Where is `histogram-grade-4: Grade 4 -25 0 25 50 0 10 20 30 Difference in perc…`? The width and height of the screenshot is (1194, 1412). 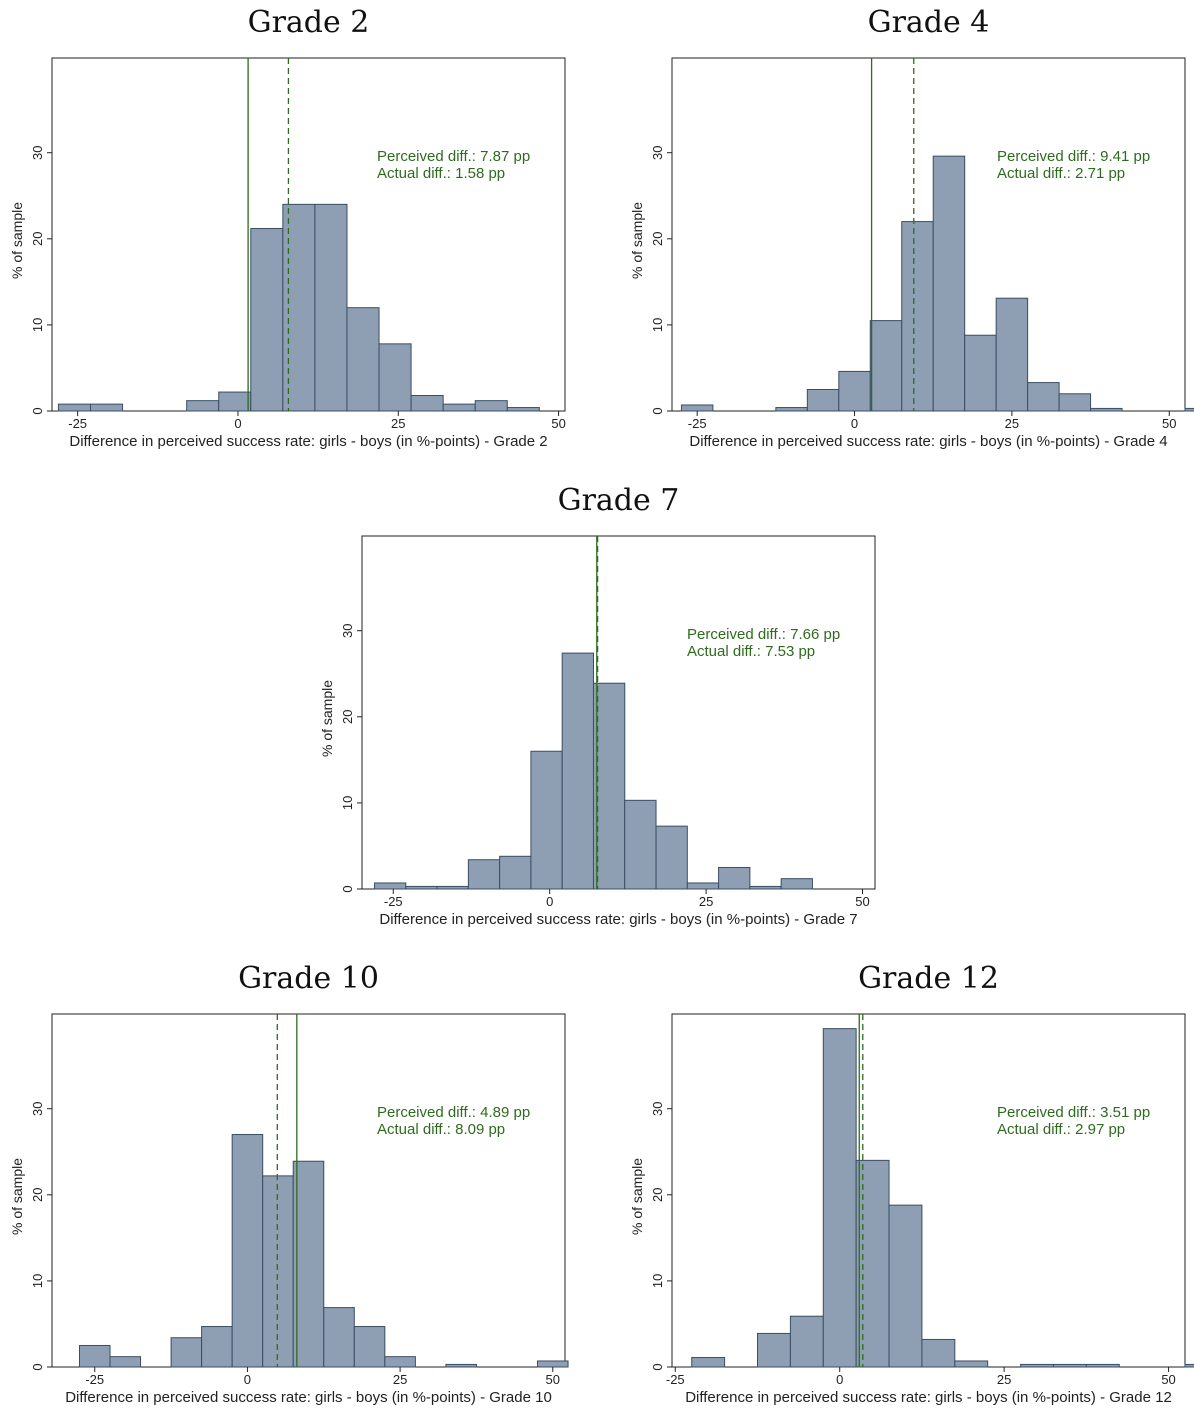
histogram-grade-4: Grade 4 -25 0 25 50 0 10 20 30 Difference in perc… is located at coordinates (911, 227).